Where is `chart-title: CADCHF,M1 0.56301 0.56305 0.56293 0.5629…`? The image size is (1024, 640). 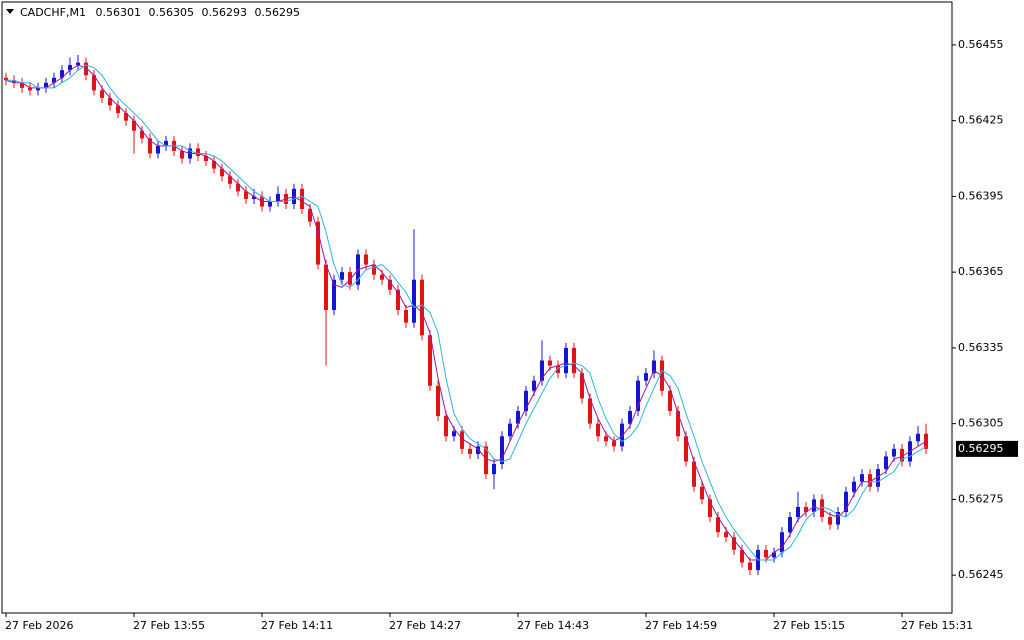
chart-title: CADCHF,M1 0.56301 0.56305 0.56293 0.5629… is located at coordinates (160, 12).